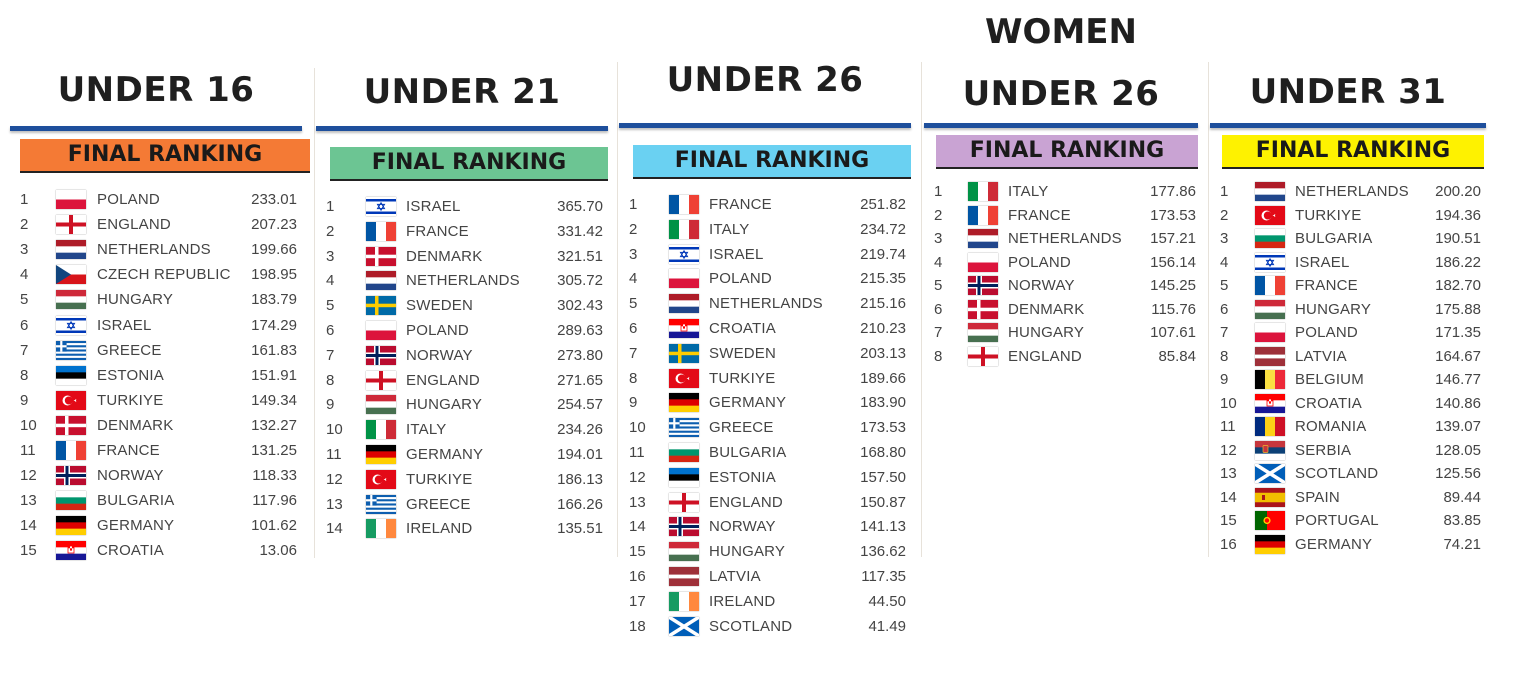 Image resolution: width=1536 pixels, height=681 pixels. I want to click on ranking-row: 7 SWEDEN 203.13, so click(770, 353).